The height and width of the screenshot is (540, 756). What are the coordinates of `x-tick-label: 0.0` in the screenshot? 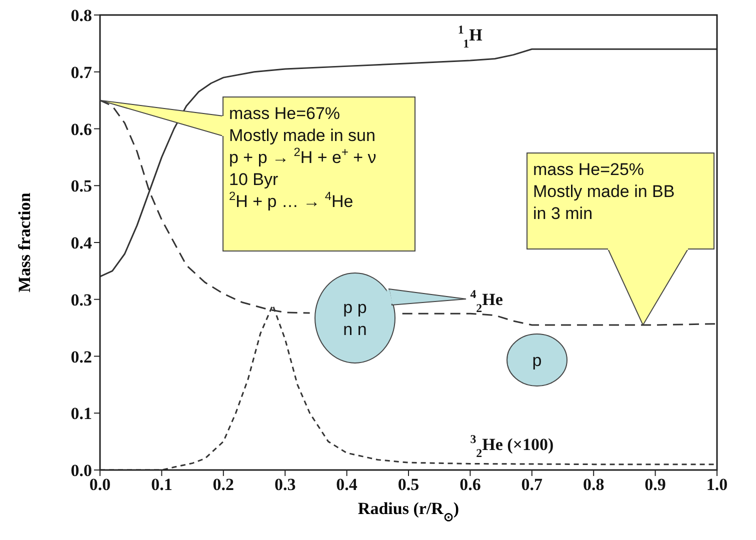 It's located at (100, 484).